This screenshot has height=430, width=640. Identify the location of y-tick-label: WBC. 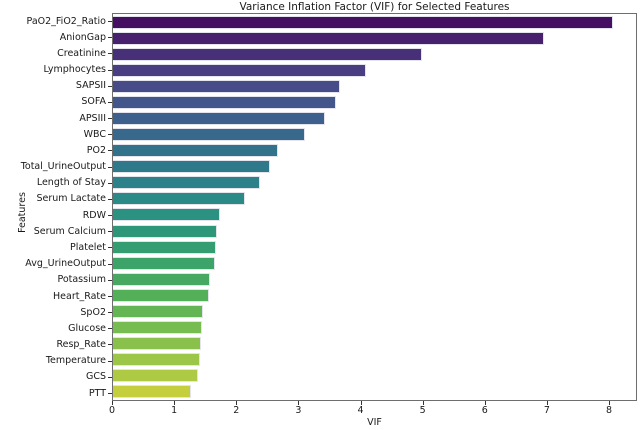
(94, 134).